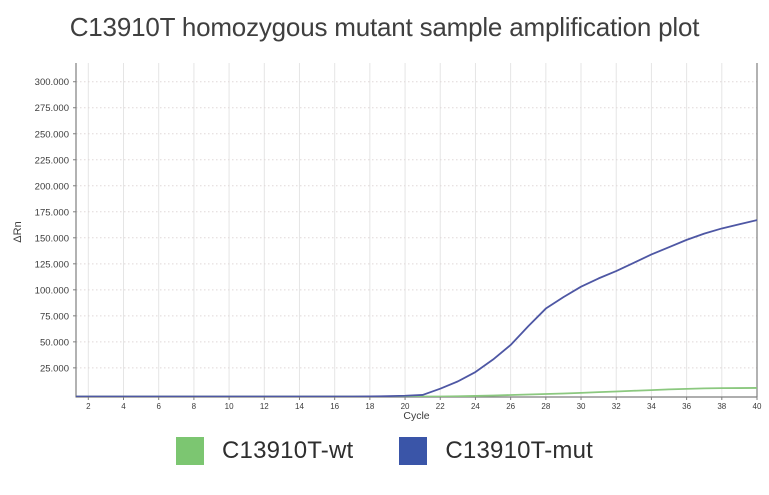  I want to click on mut-legend-label: C13910T-mut, so click(519, 450).